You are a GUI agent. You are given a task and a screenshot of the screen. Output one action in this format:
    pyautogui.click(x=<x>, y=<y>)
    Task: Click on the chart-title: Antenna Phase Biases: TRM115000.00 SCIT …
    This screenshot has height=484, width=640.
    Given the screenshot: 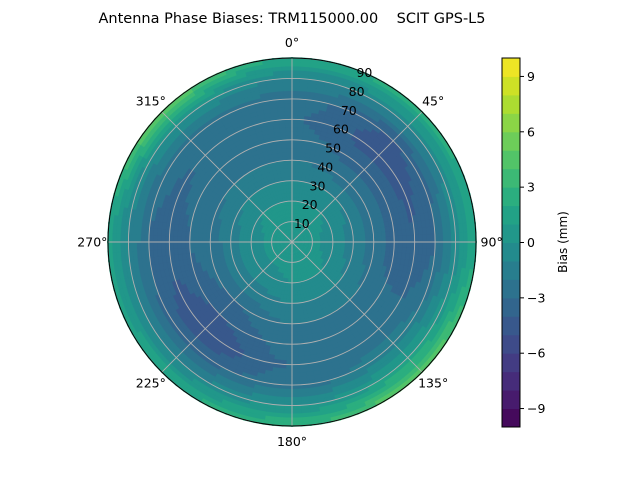 What is the action you would take?
    pyautogui.click(x=292, y=19)
    